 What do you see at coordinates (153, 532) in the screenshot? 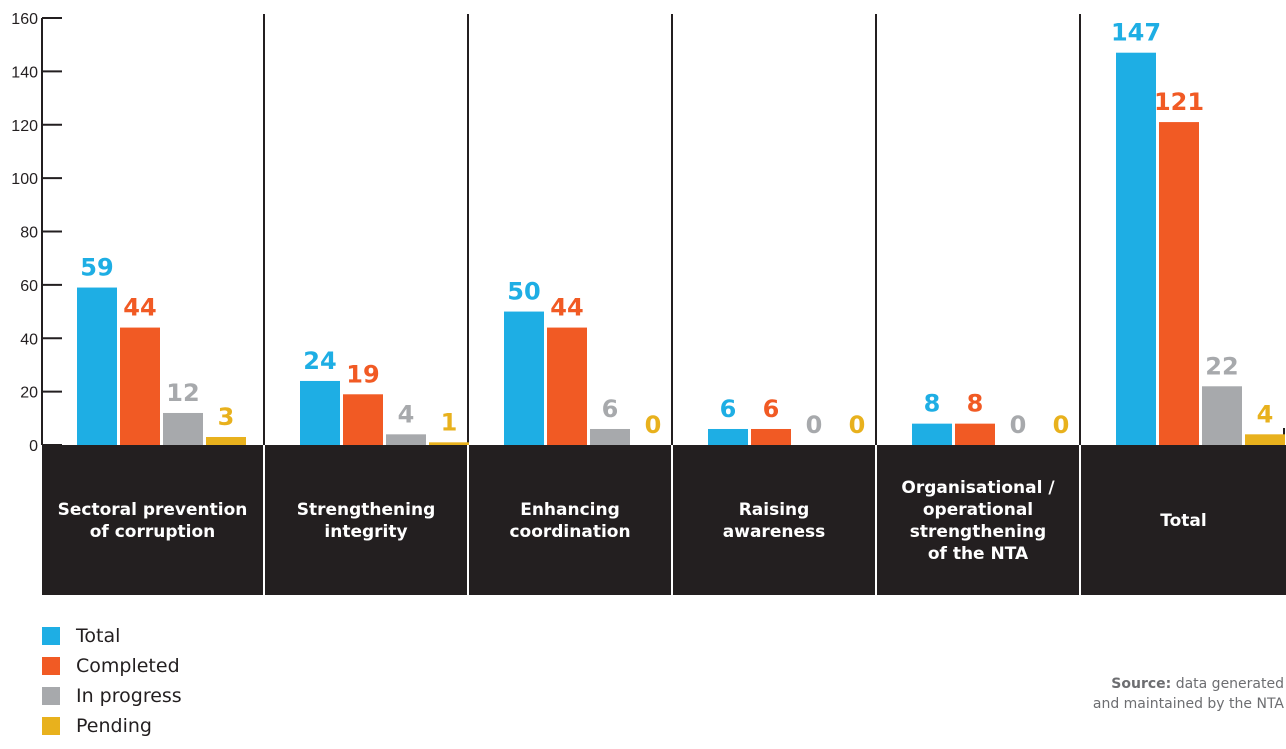
I see `category-label: of corruption` at bounding box center [153, 532].